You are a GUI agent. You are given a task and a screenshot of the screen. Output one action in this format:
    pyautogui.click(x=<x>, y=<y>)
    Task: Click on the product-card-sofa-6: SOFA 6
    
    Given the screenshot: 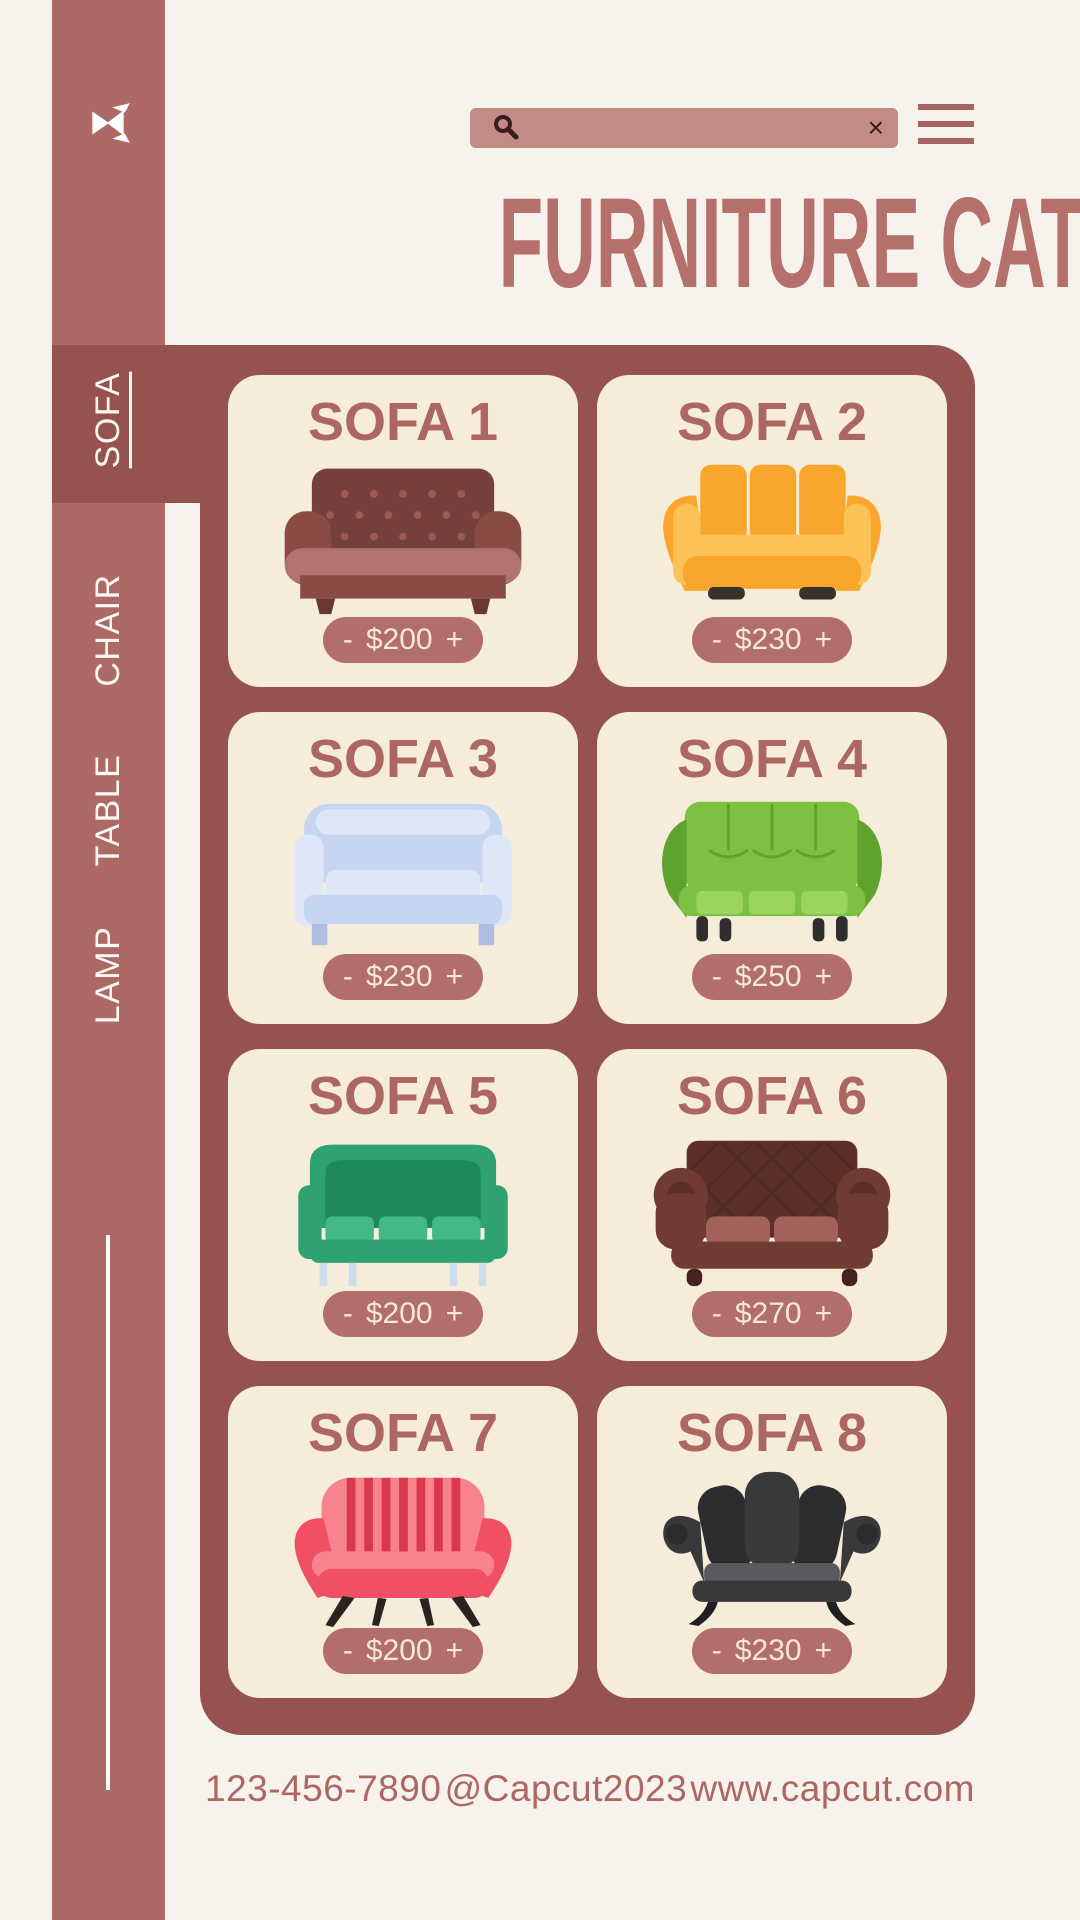 What is the action you would take?
    pyautogui.click(x=772, y=1205)
    